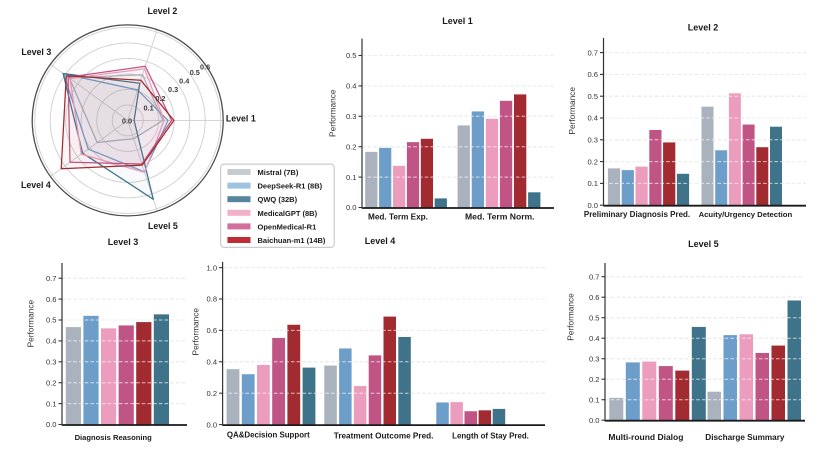 This screenshot has height=460, width=831. I want to click on svg-text: DeepSeek-R1 (8B), so click(290, 186).